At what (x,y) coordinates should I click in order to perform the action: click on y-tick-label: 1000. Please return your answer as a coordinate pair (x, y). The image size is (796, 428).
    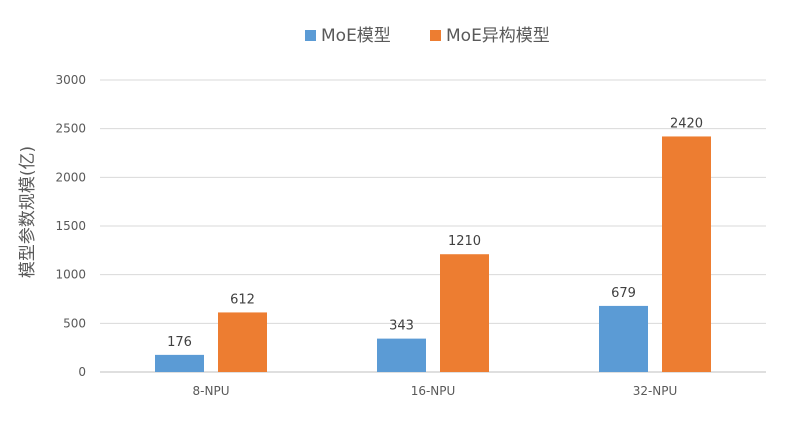
    Looking at the image, I should click on (70, 275).